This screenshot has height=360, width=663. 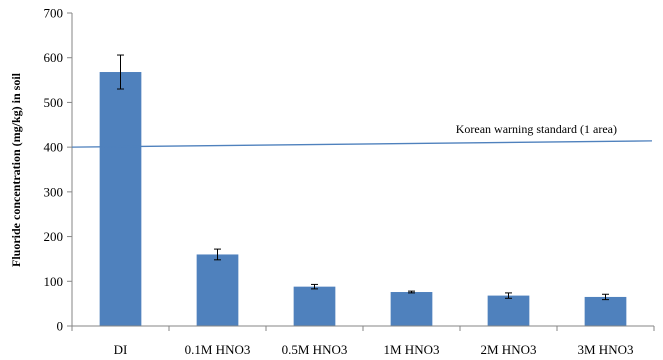 I want to click on y-axis-label: Fluoride concentration (mg/kg) in soil, so click(x=16, y=169).